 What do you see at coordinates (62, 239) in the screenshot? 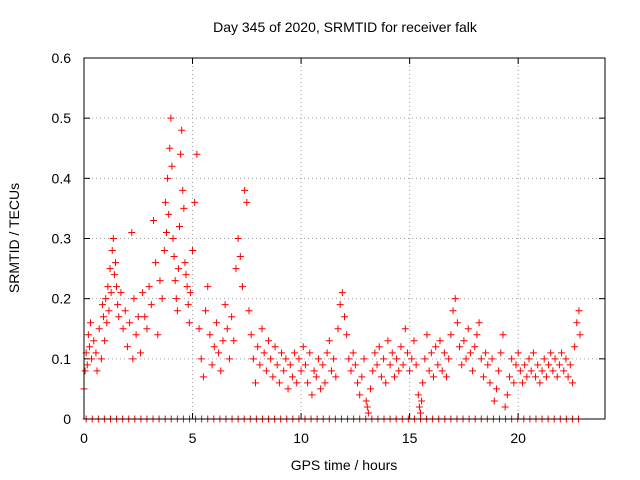
I see `y-tick-label: 0.3` at bounding box center [62, 239].